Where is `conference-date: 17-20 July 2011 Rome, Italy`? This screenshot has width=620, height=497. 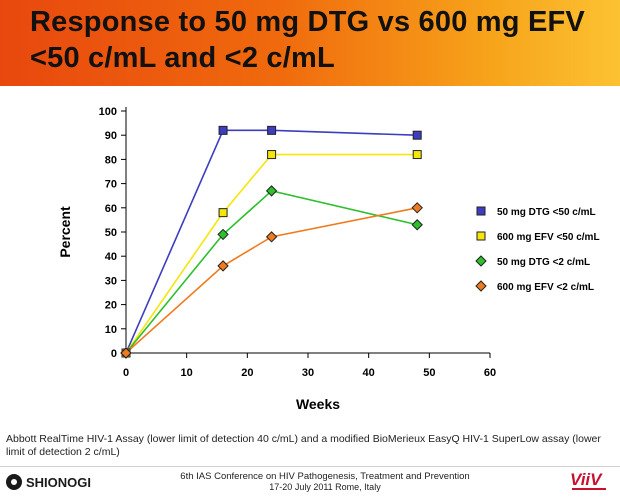 conference-date: 17-20 July 2011 Rome, Italy is located at coordinates (325, 487).